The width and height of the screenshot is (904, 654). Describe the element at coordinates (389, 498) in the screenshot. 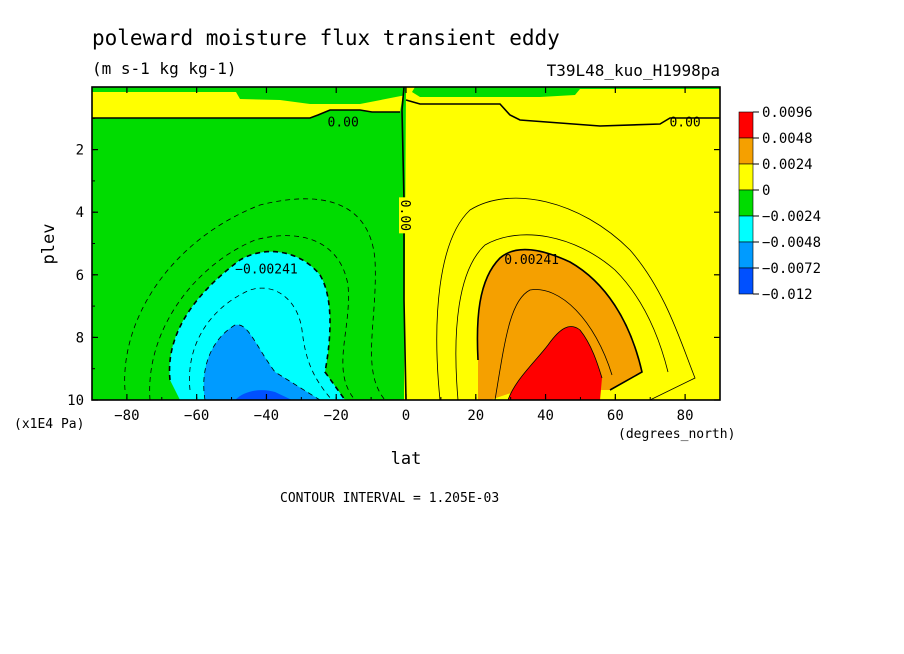

I see `contour-interval-label: CONTOUR INTERVAL = 1.205E-03` at that location.